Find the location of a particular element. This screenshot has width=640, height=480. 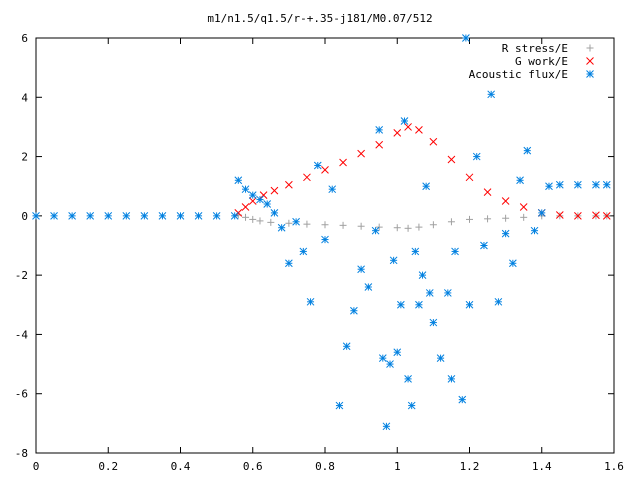

y-tick-label: 2 is located at coordinates (24, 157).